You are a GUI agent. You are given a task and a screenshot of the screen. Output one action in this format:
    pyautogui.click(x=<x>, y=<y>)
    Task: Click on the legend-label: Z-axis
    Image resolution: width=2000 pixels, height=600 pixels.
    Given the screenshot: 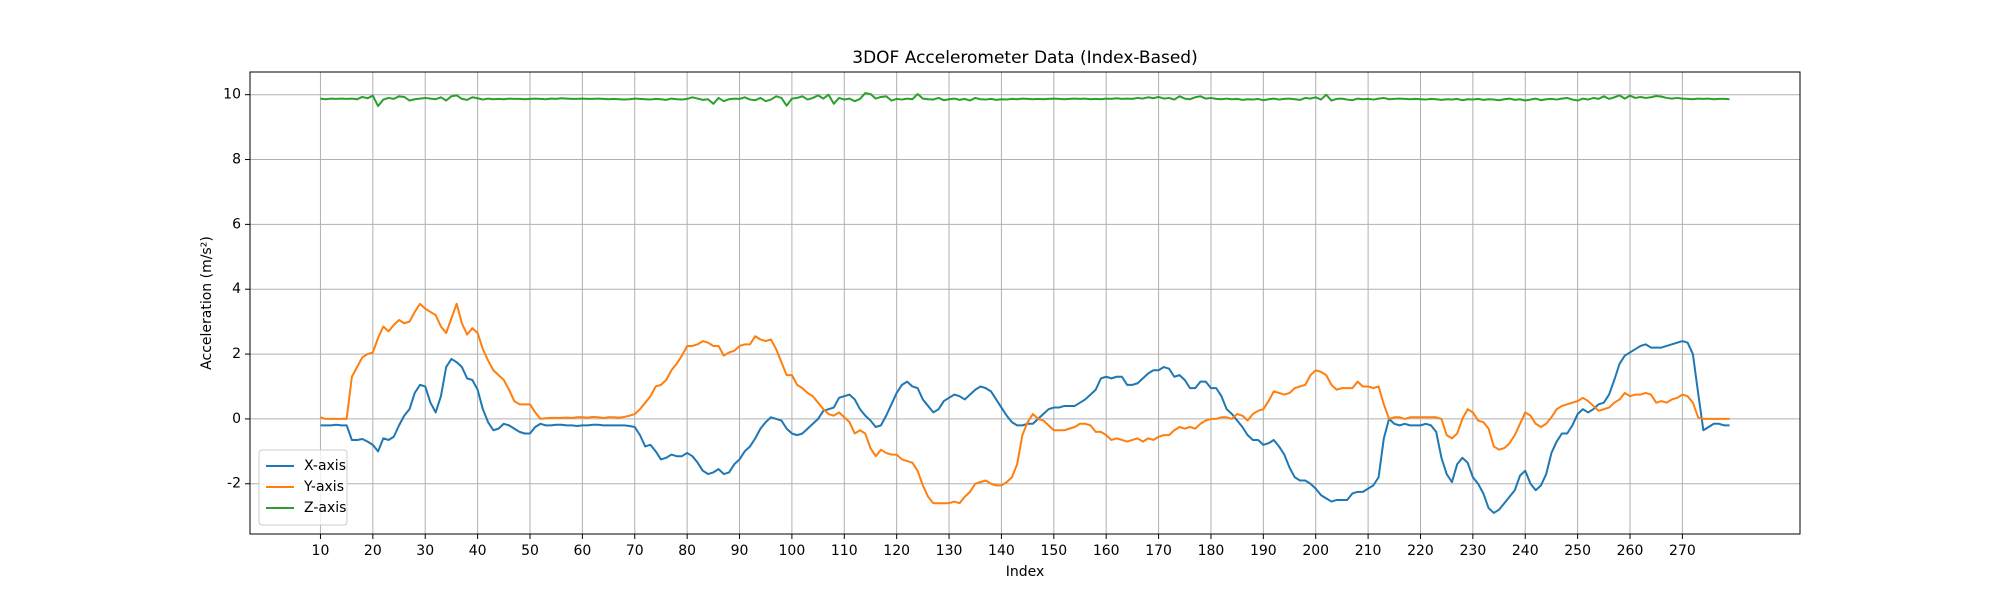 What is the action you would take?
    pyautogui.click(x=325, y=508)
    